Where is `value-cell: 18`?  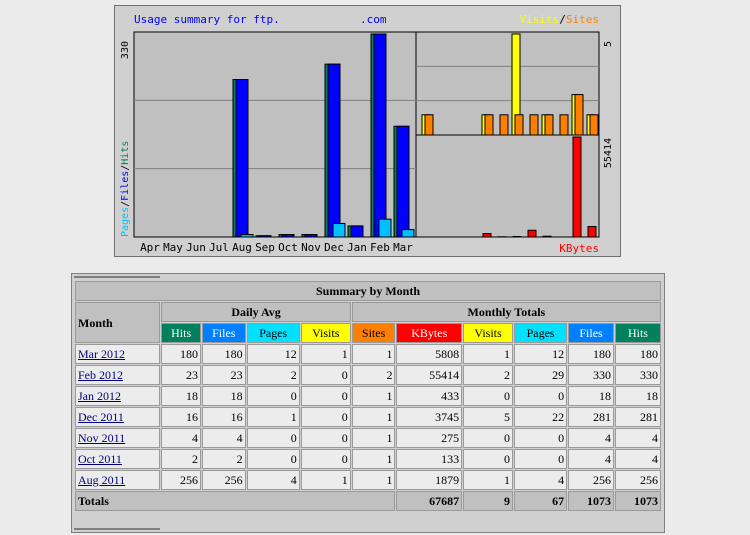
value-cell: 18 is located at coordinates (223, 396).